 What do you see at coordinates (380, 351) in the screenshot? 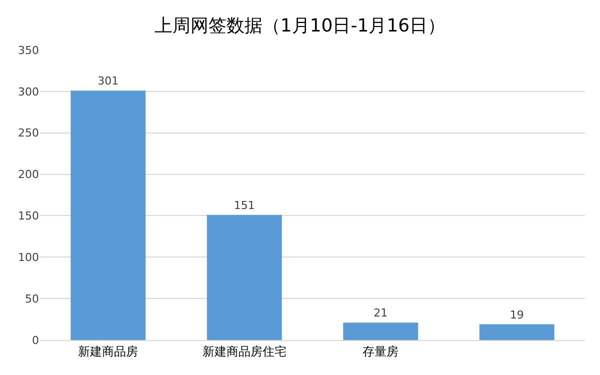
I see `x-tick-label: 存量房` at bounding box center [380, 351].